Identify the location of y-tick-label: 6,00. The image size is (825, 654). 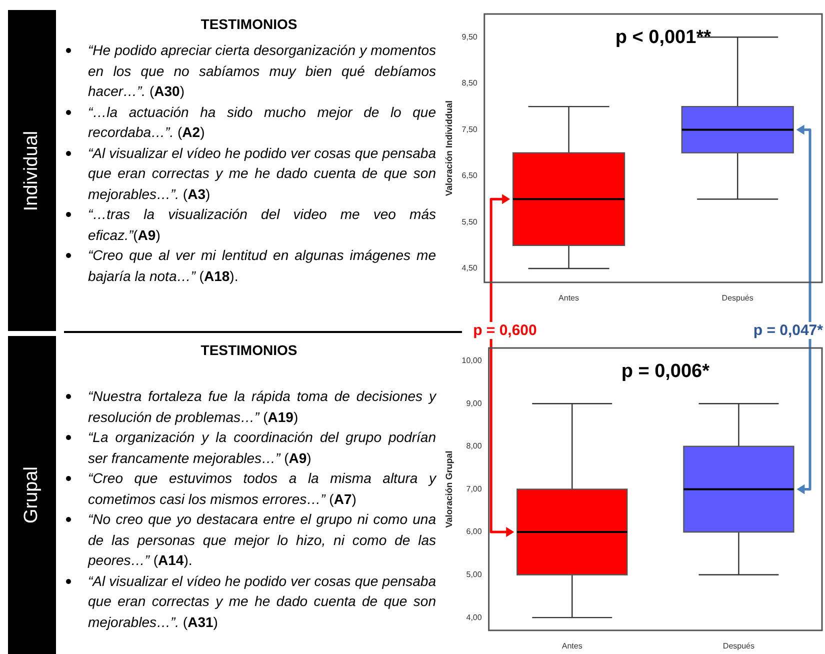
(474, 531).